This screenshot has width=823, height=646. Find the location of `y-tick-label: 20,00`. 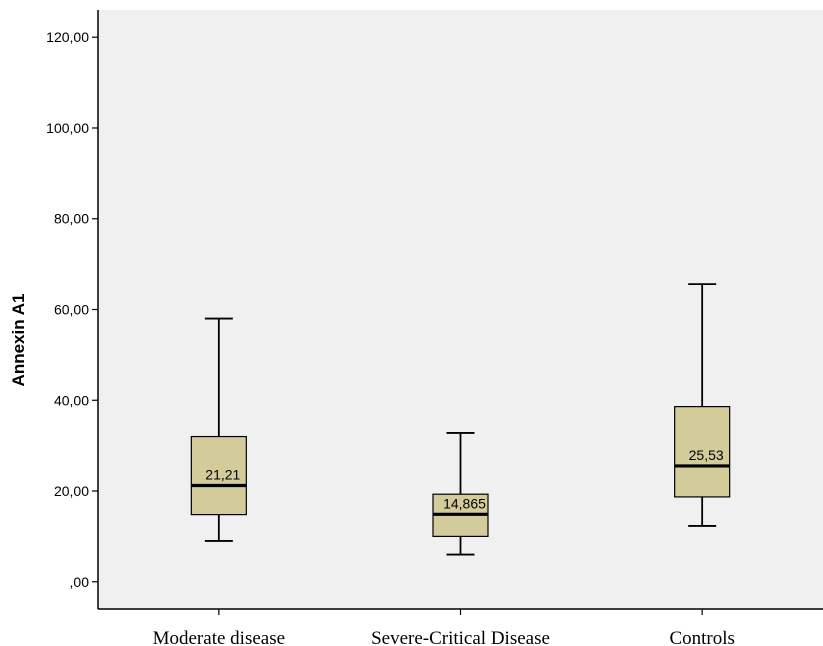

y-tick-label: 20,00 is located at coordinates (71, 491).